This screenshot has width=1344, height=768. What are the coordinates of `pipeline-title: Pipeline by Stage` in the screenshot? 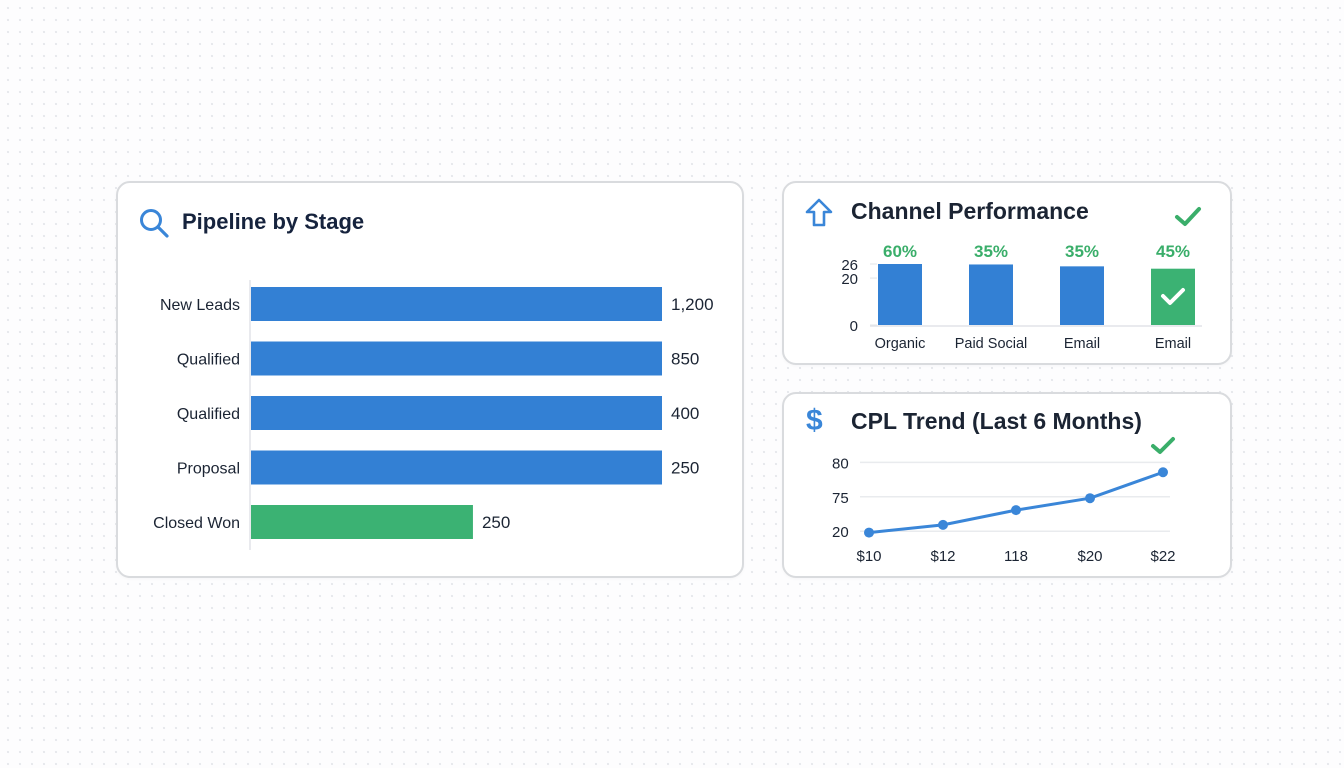 It's located at (273, 221).